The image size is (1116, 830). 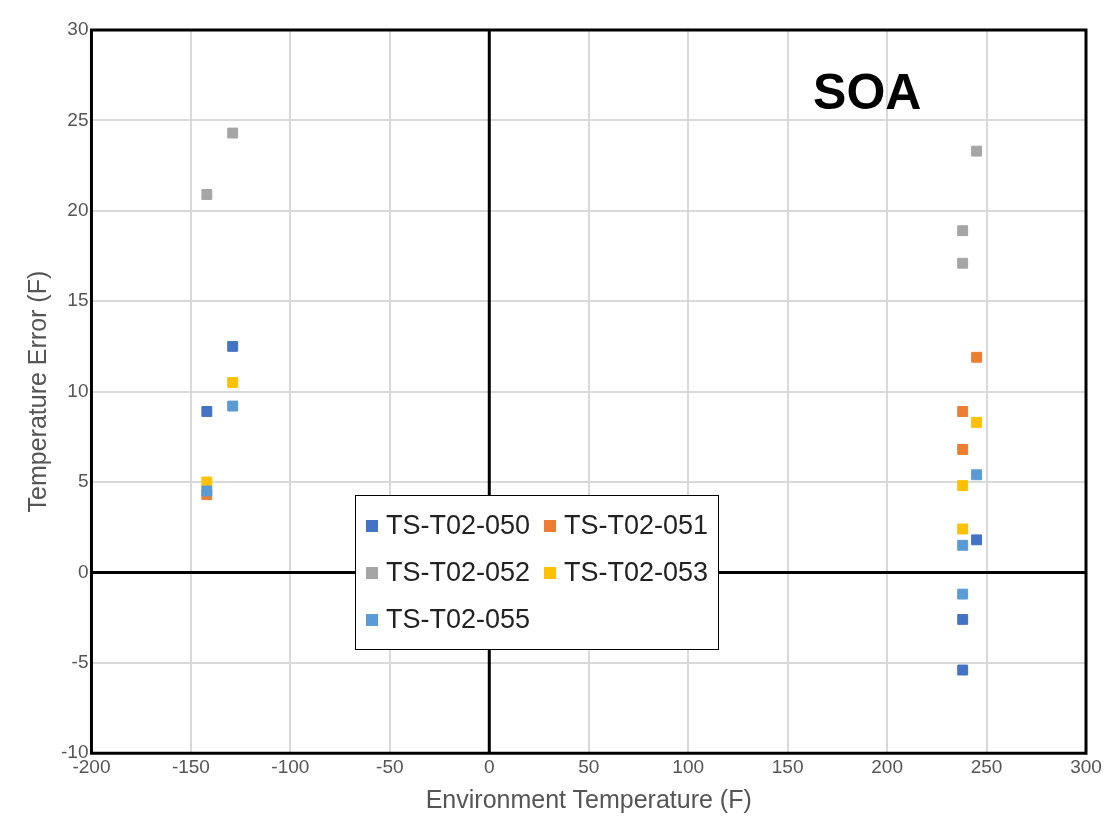 What do you see at coordinates (290, 766) in the screenshot?
I see `x-tick-label: -100` at bounding box center [290, 766].